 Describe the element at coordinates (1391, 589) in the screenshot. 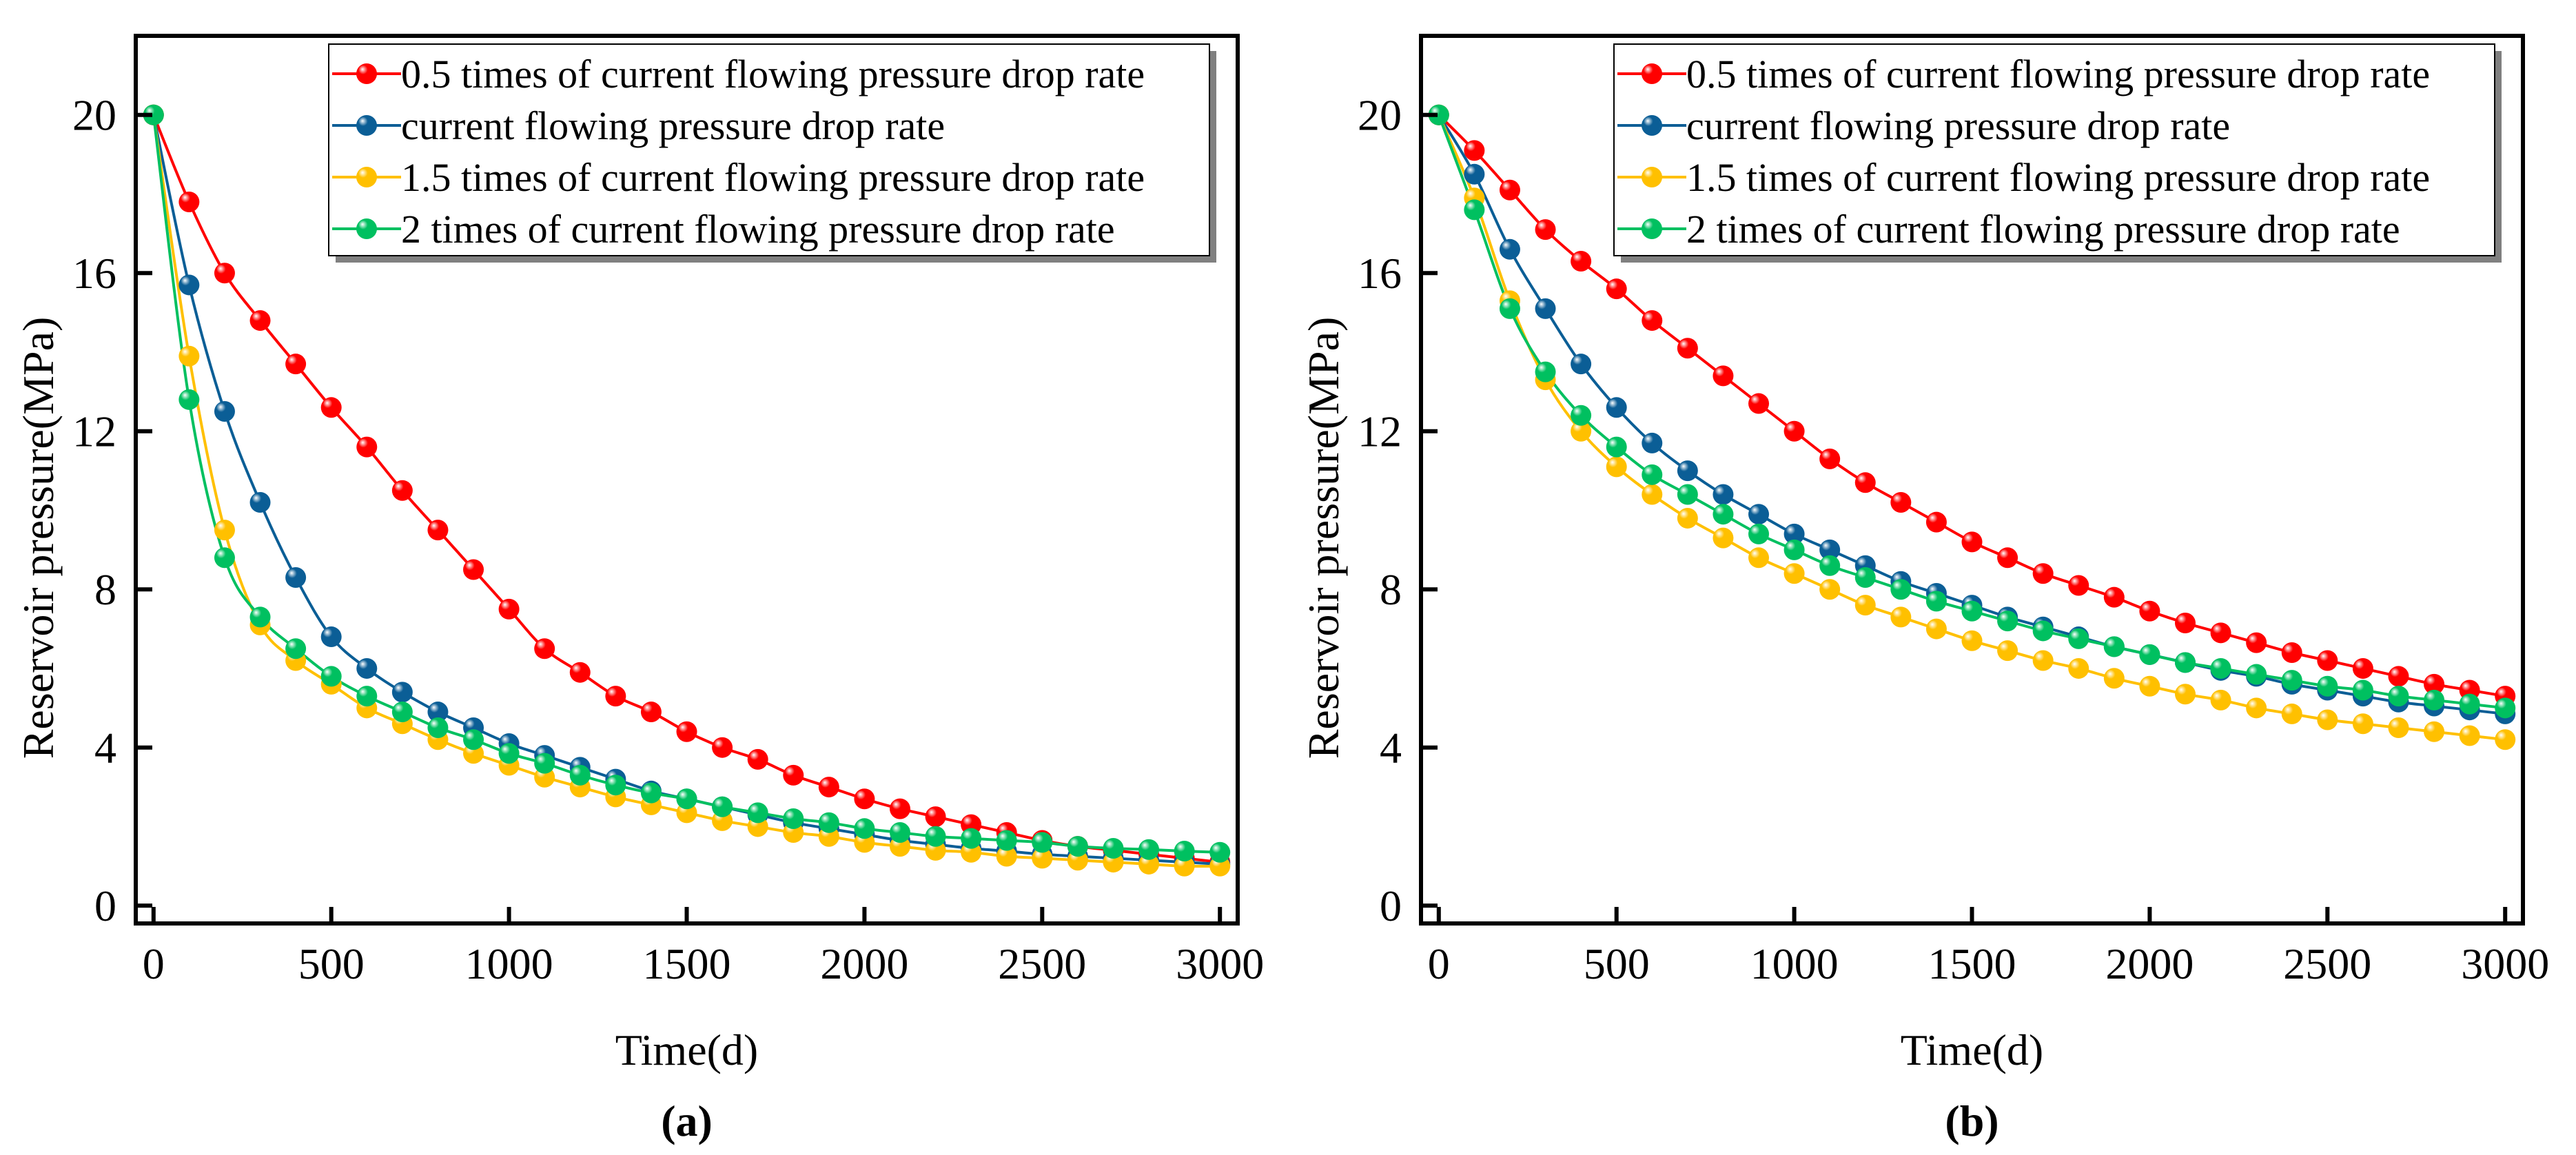

I see `y-tick-label: 8` at that location.